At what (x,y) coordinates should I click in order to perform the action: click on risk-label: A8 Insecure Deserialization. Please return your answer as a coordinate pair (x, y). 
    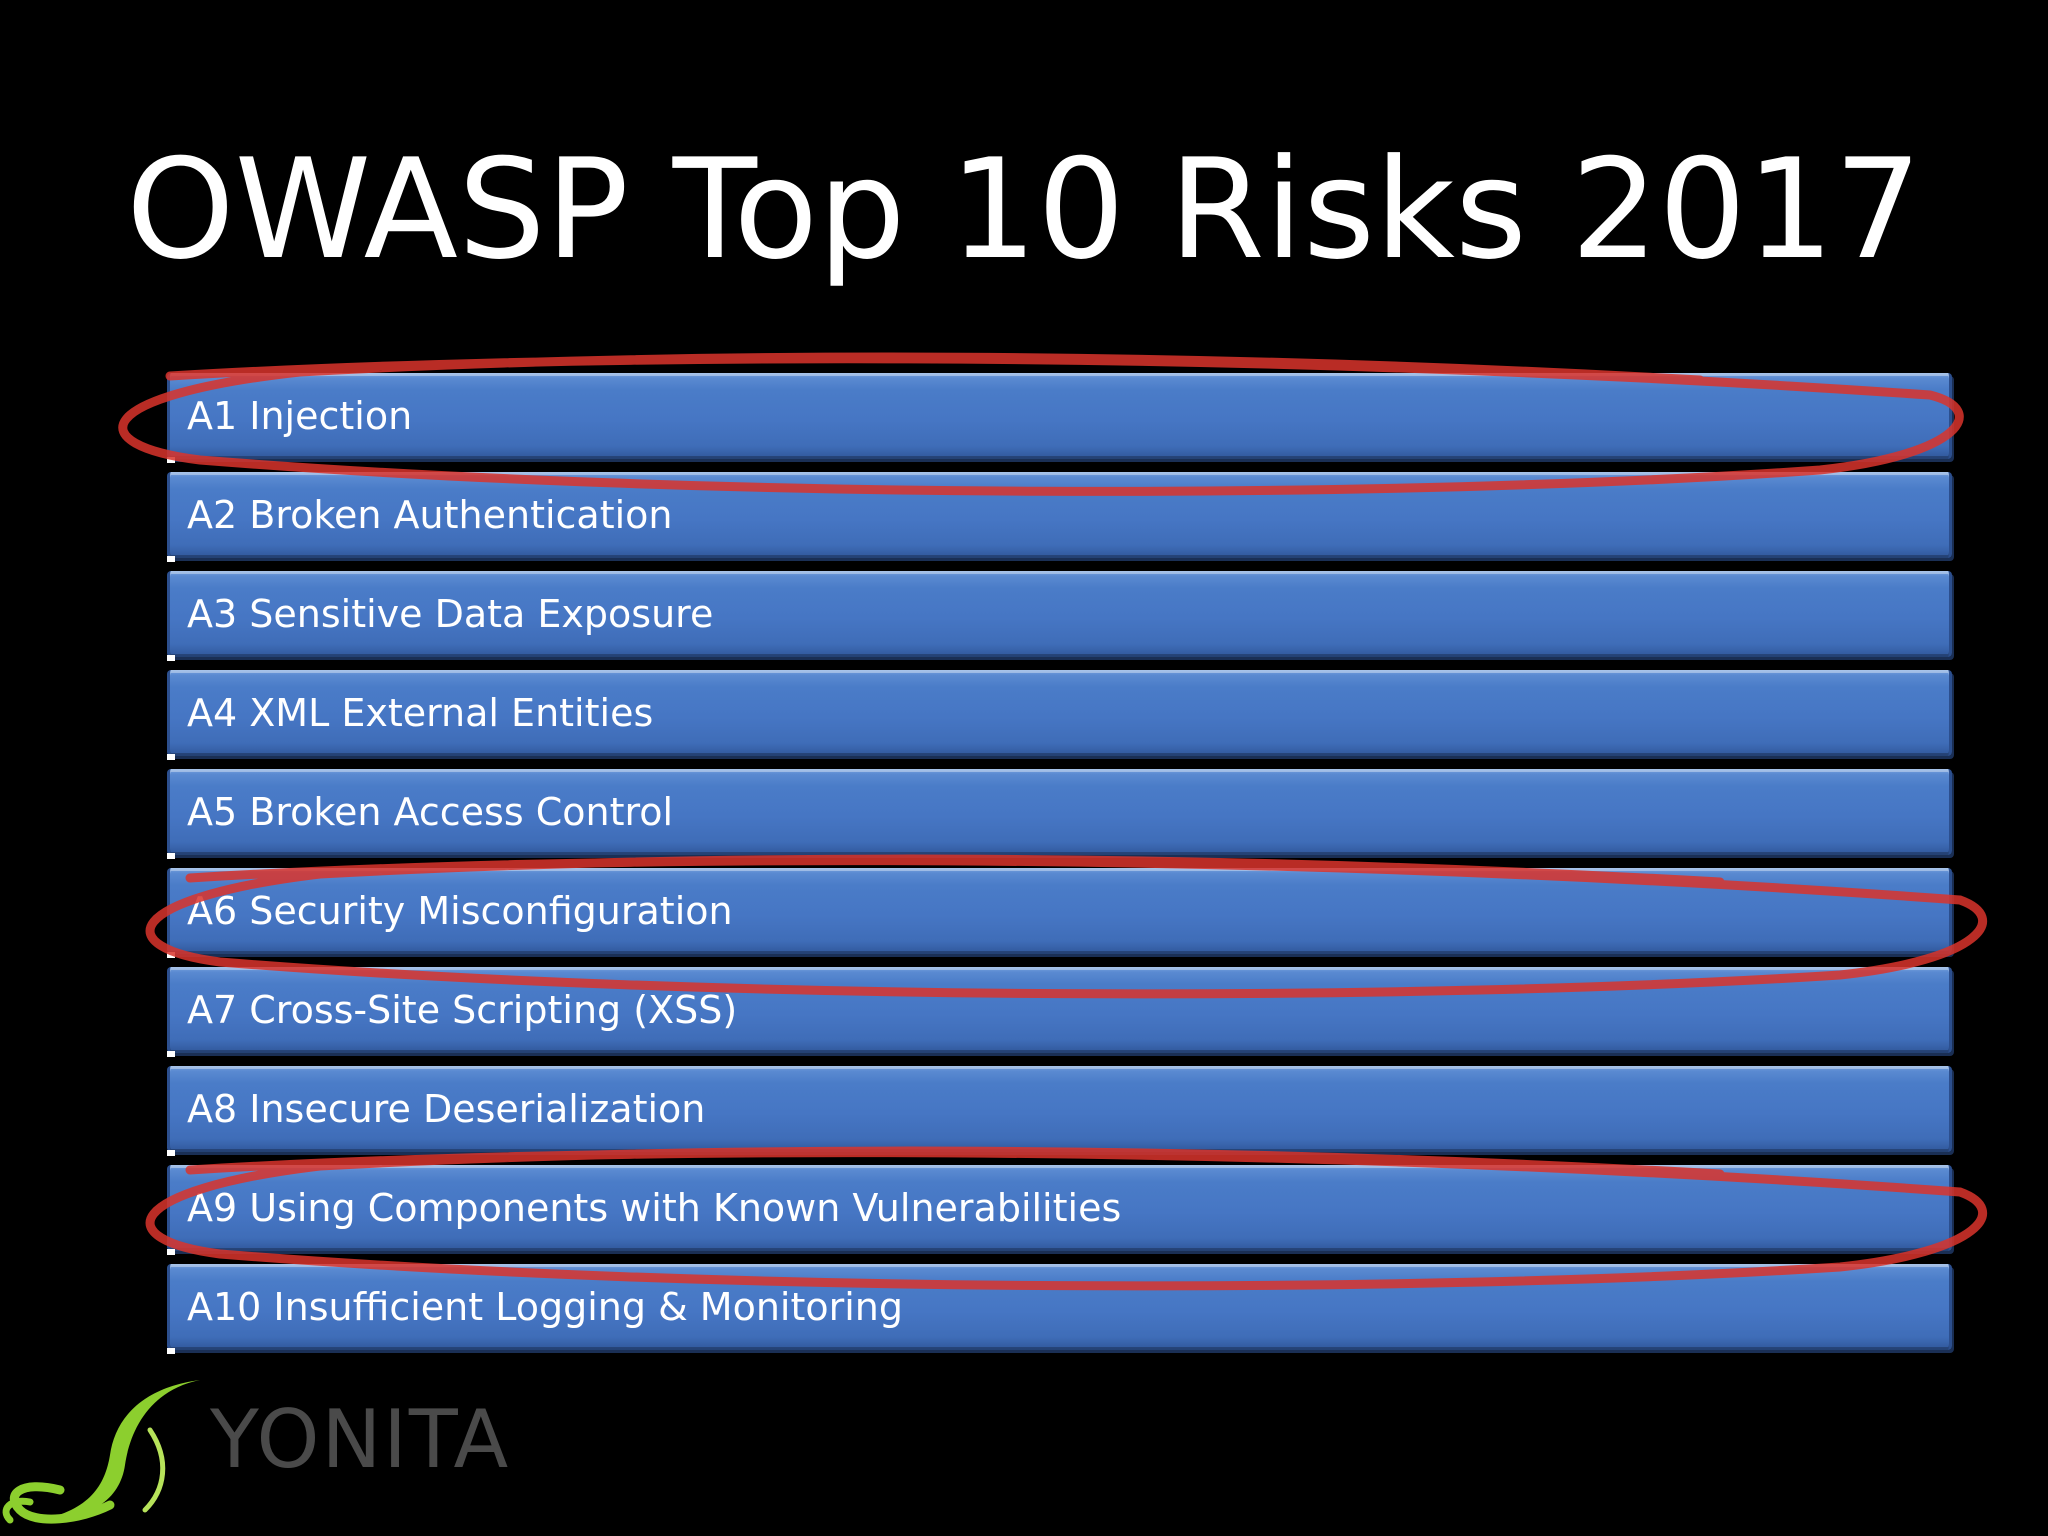
    Looking at the image, I should click on (446, 1109).